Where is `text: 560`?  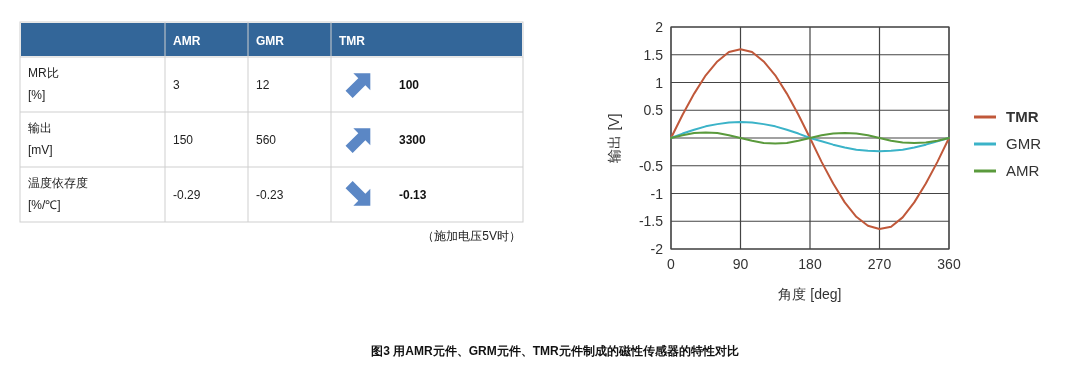
text: 560 is located at coordinates (266, 139).